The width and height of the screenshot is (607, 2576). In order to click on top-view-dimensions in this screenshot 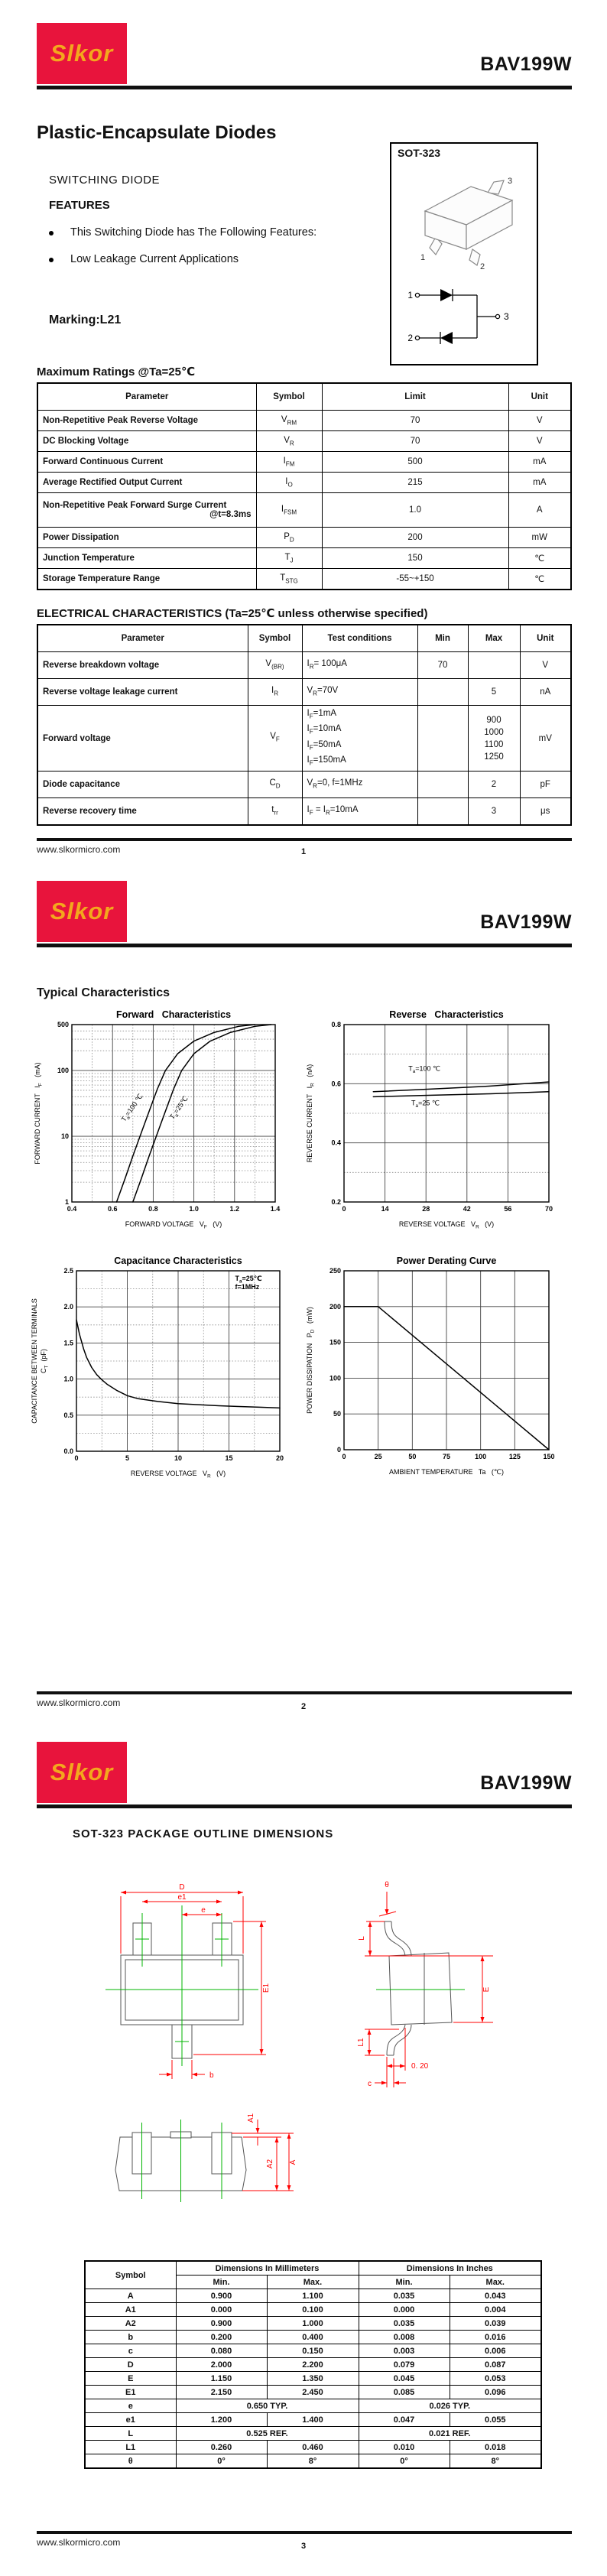, I will do `click(193, 1985)`.